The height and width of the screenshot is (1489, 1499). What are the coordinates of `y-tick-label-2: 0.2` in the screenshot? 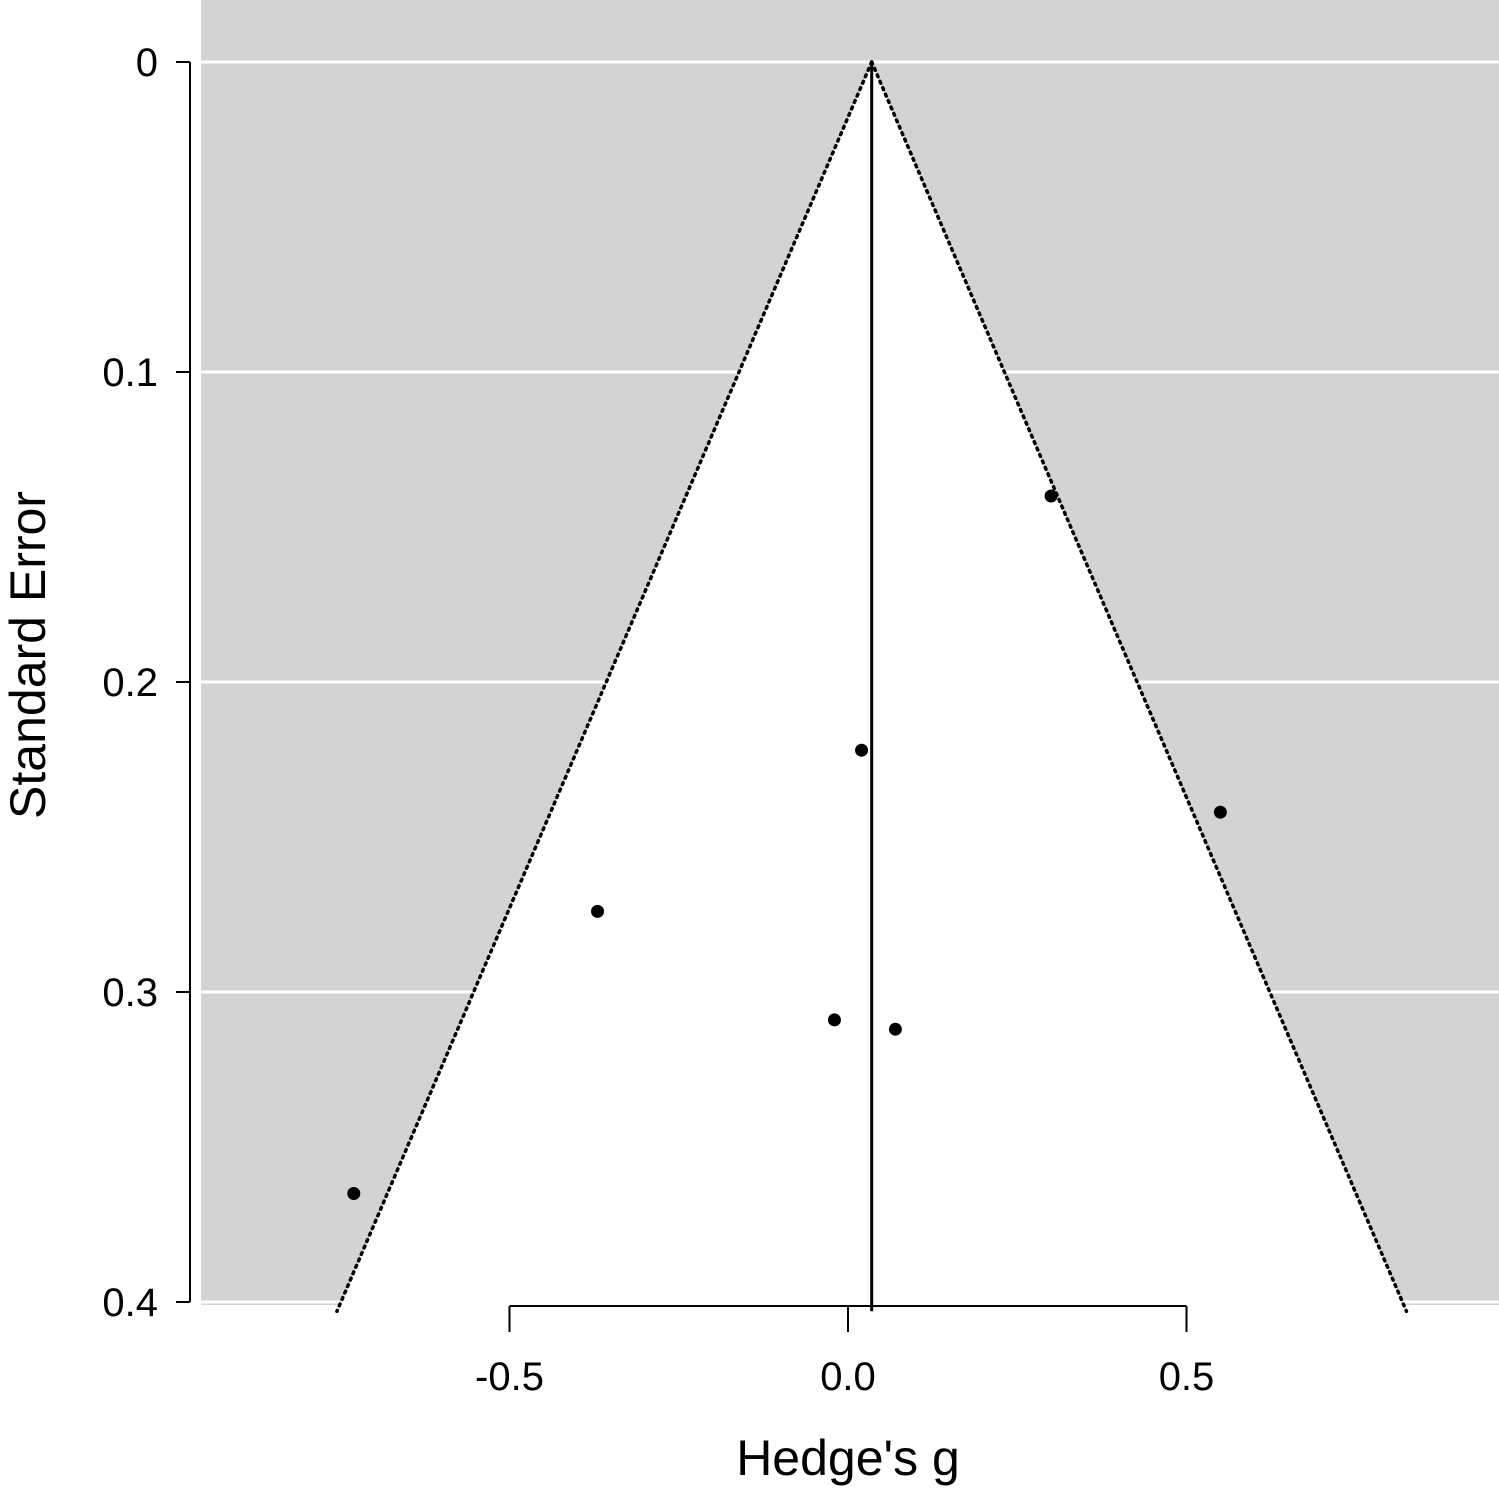 It's located at (130, 683).